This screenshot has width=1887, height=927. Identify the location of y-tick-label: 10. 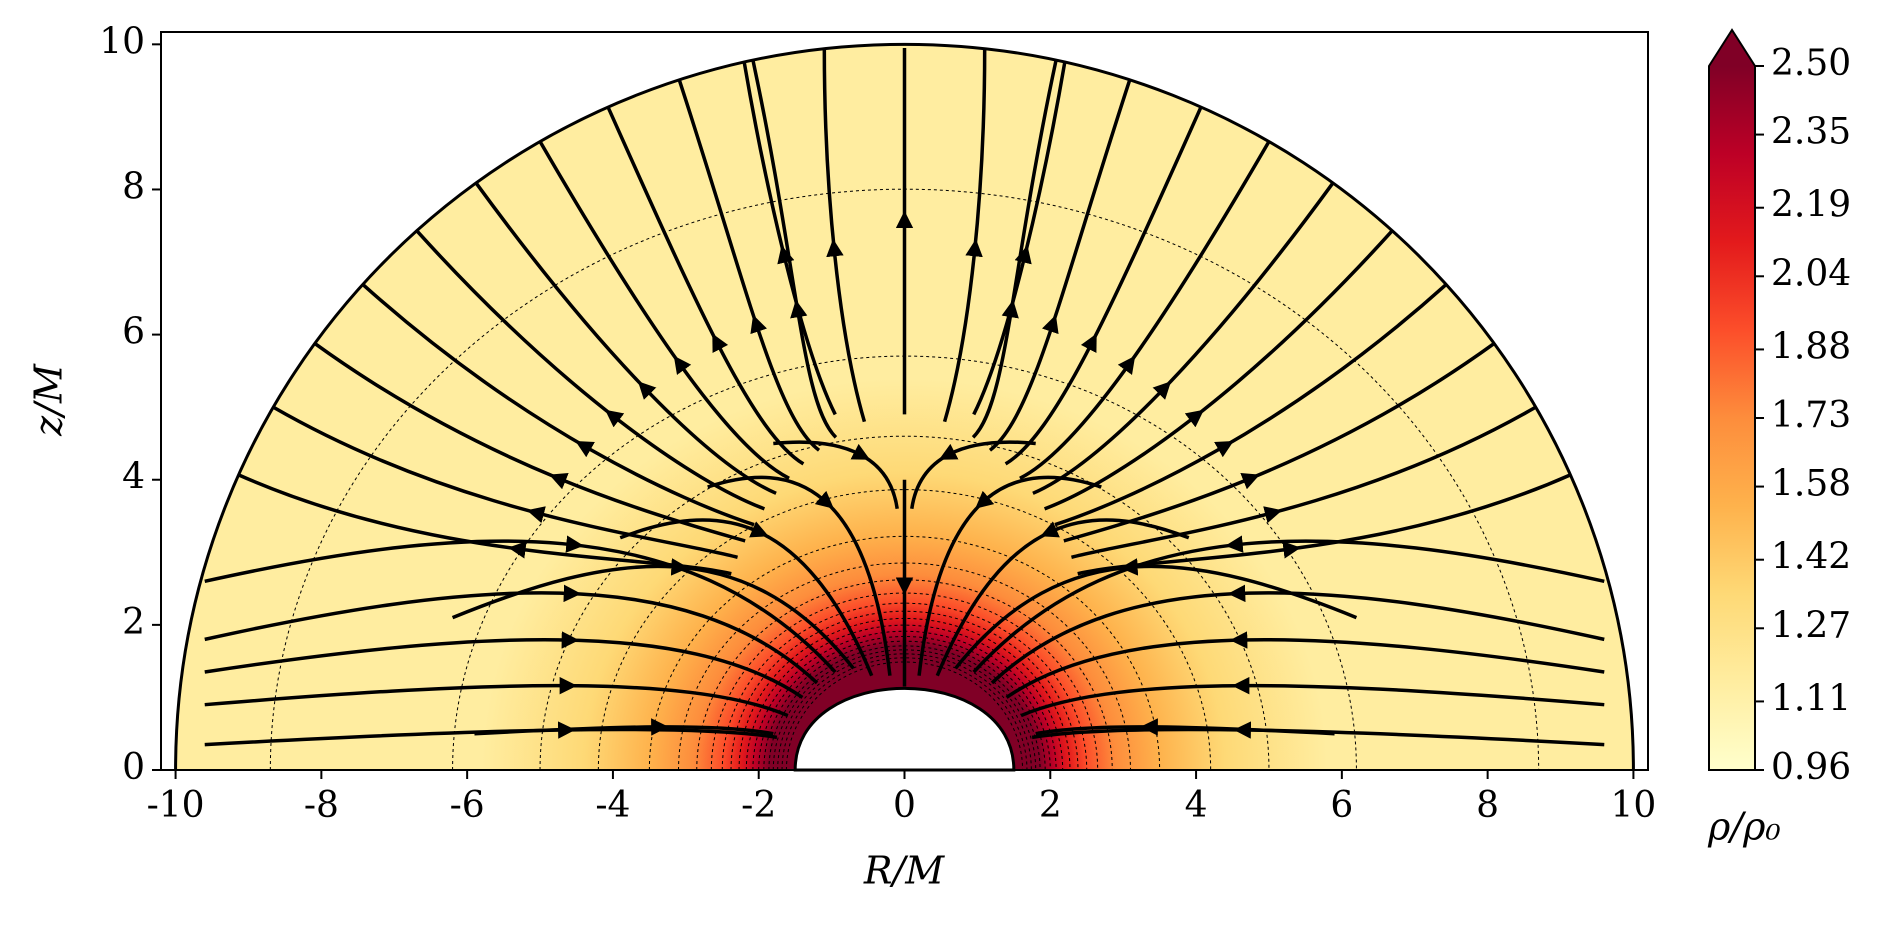
(122, 41).